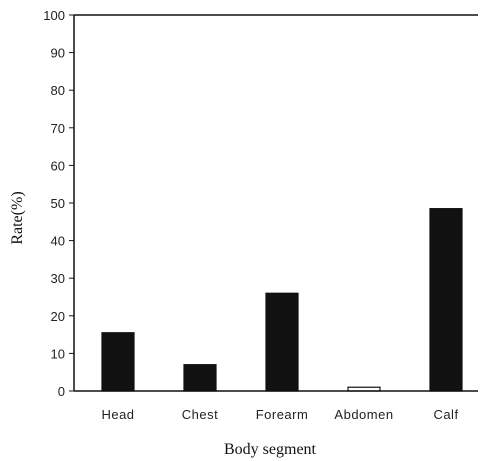 The image size is (486, 461). I want to click on bar-chest, so click(200, 378).